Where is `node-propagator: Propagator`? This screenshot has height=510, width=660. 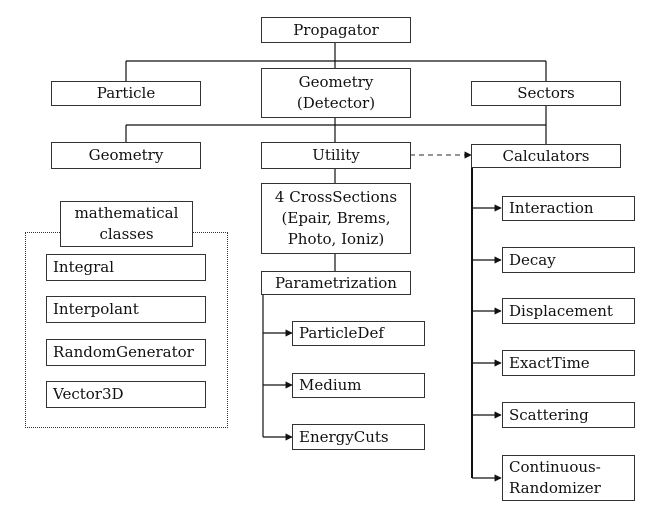
node-propagator: Propagator is located at coordinates (336, 30).